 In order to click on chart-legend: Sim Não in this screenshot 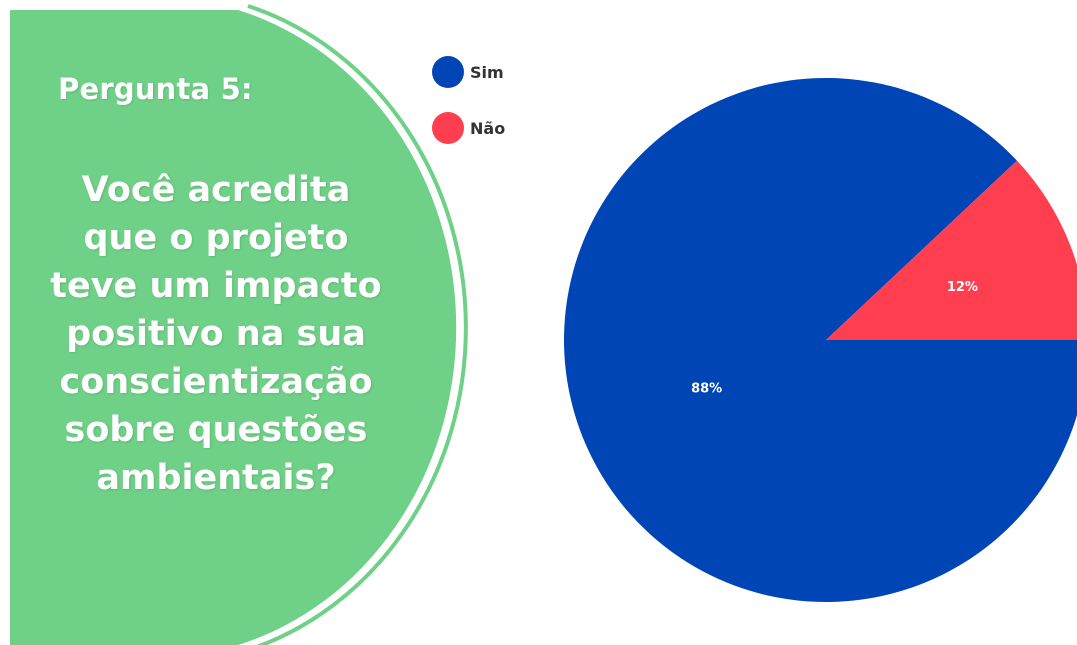, I will do `click(468, 111)`.